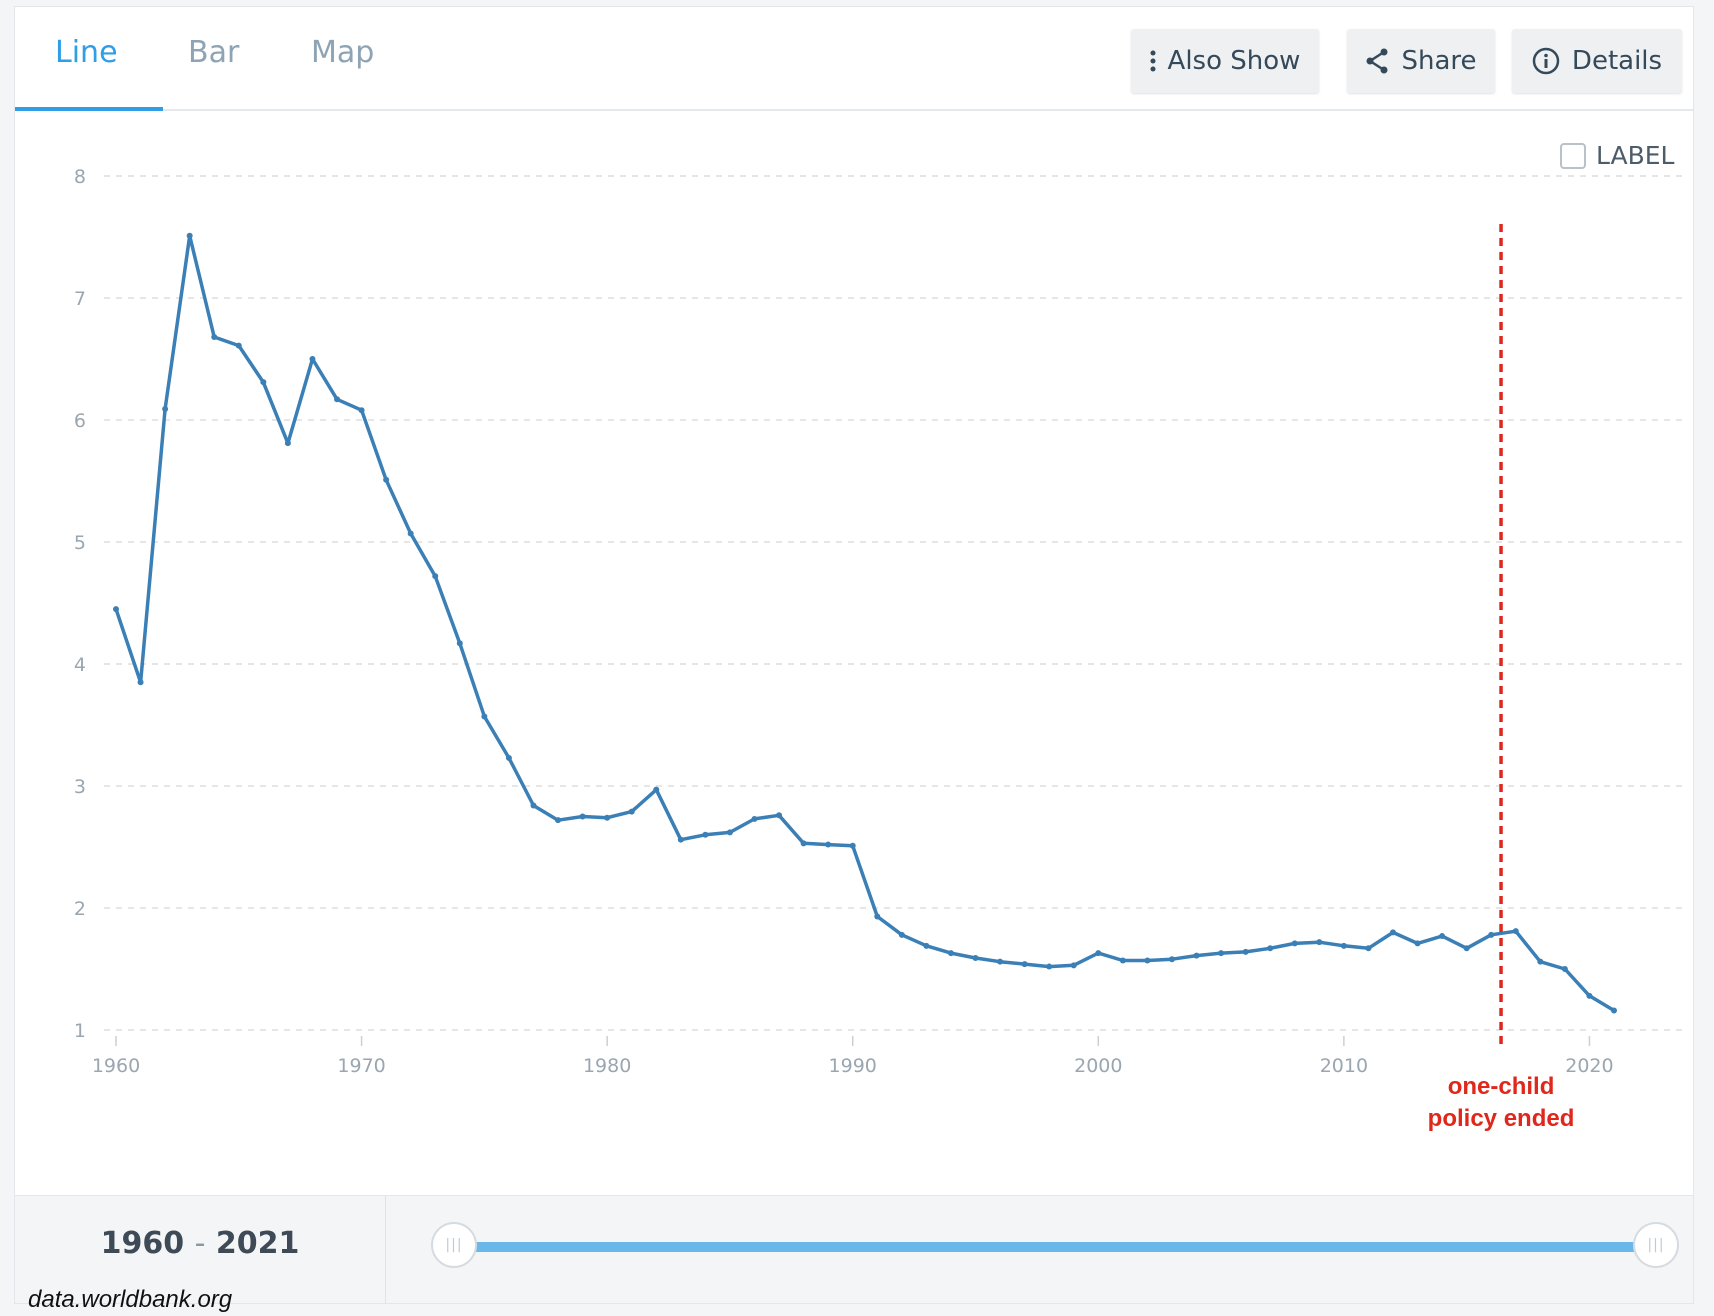 The height and width of the screenshot is (1316, 1714). I want to click on data-point-1986, so click(754, 818).